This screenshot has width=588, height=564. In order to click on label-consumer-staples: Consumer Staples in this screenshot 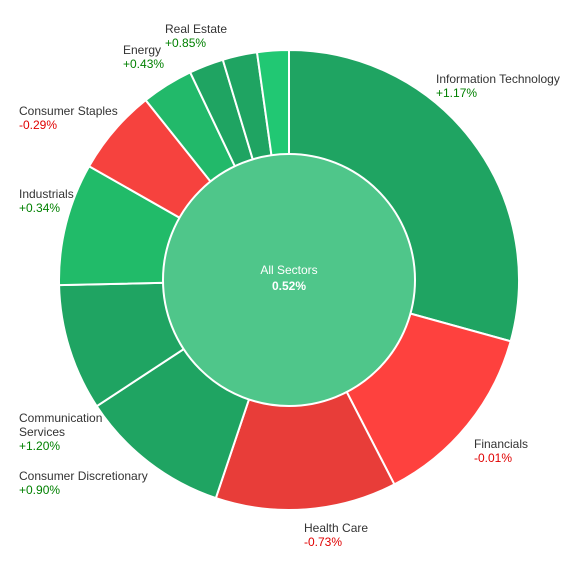, I will do `click(68, 111)`.